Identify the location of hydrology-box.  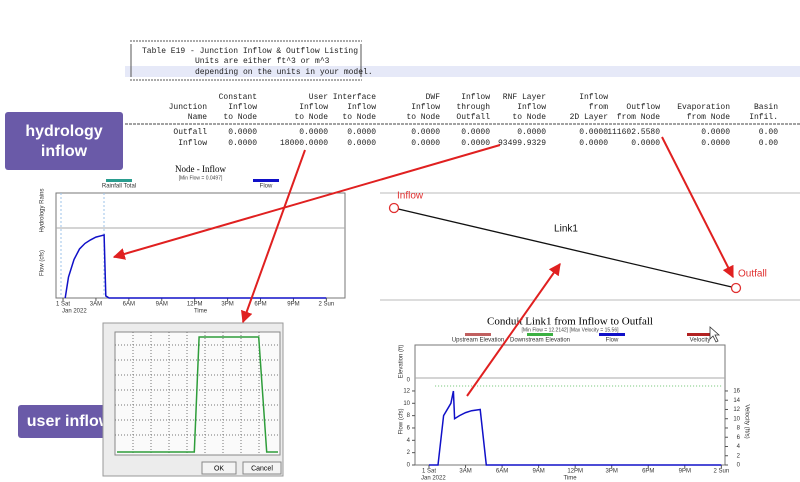
(64, 141).